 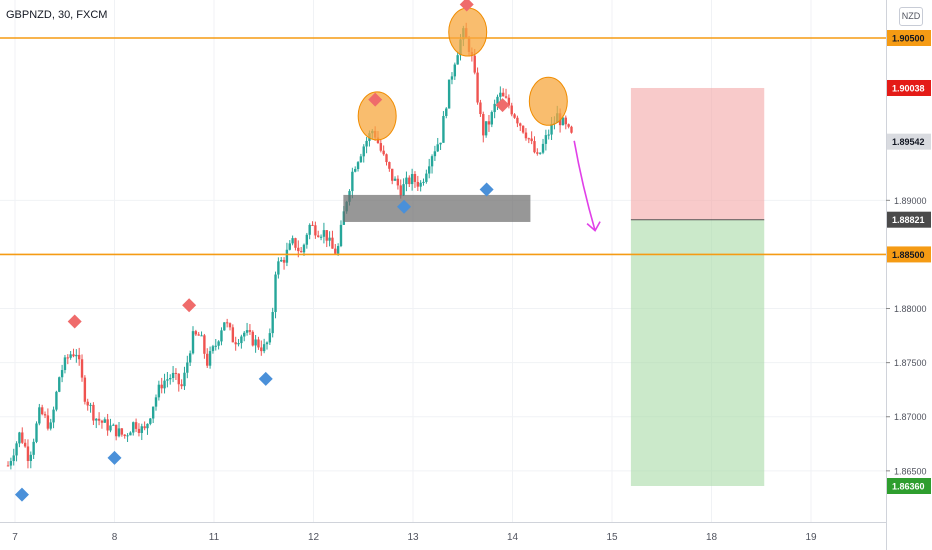 What do you see at coordinates (513, 537) in the screenshot?
I see `time-tick-label: 14` at bounding box center [513, 537].